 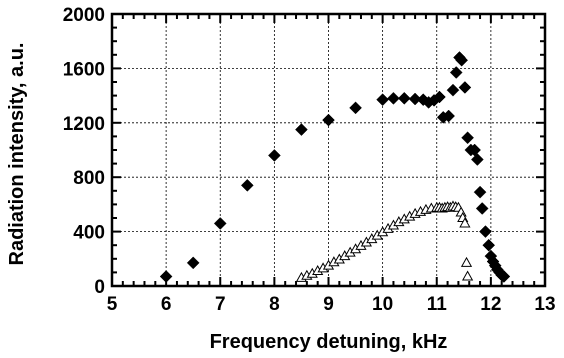 What do you see at coordinates (166, 304) in the screenshot?
I see `x-tick-label: 6` at bounding box center [166, 304].